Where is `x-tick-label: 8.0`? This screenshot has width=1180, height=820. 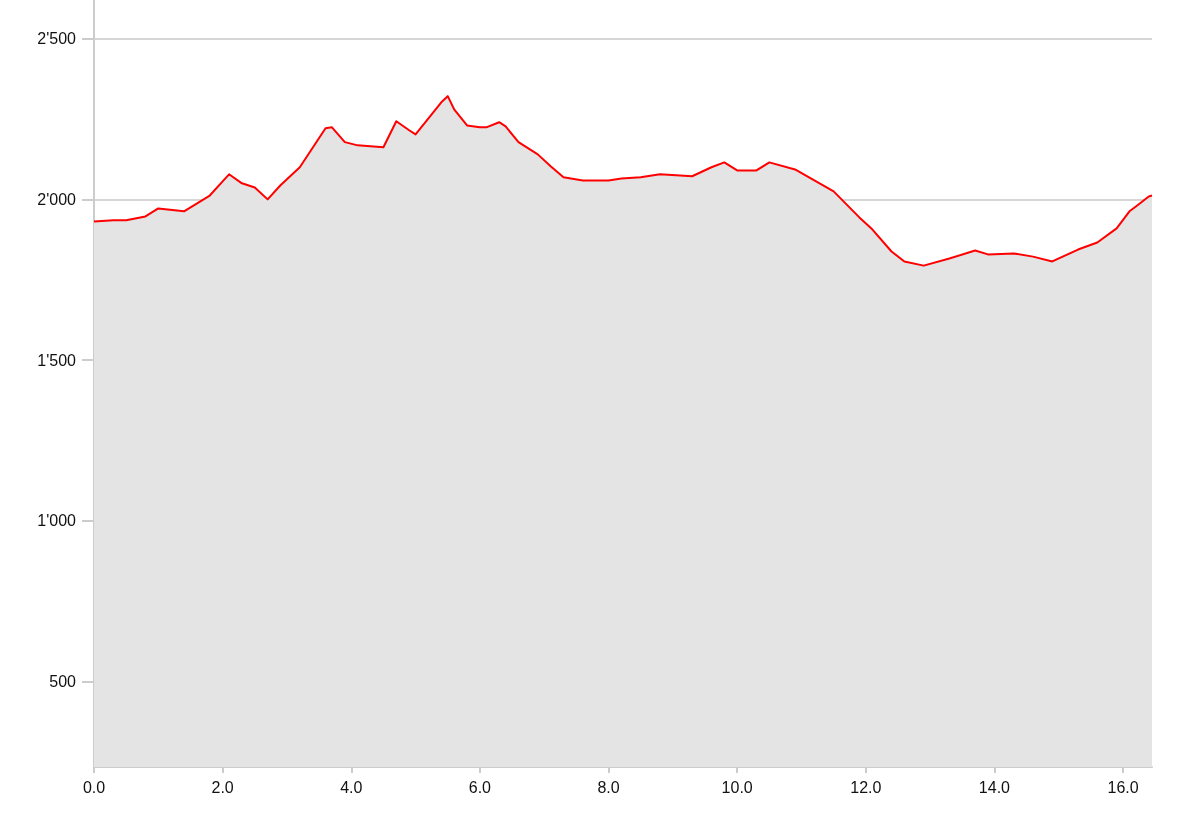 x-tick-label: 8.0 is located at coordinates (608, 787).